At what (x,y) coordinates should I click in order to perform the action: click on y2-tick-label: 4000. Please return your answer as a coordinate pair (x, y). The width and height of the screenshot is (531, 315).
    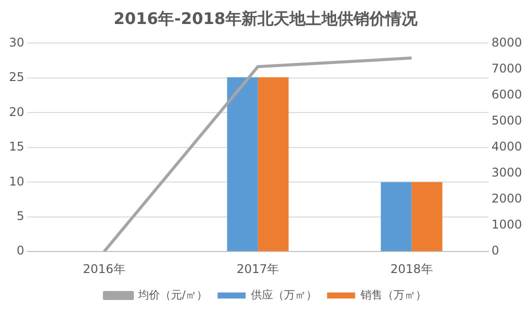
    Looking at the image, I should click on (506, 147).